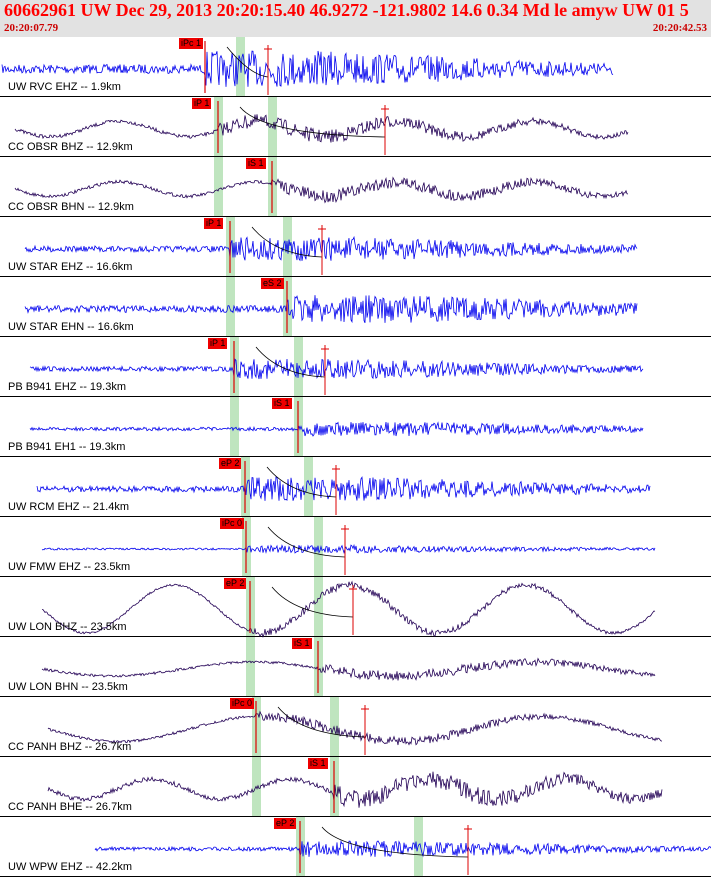 The image size is (711, 883). Describe the element at coordinates (67, 387) in the screenshot. I see `station-label: PB B941 EHZ -- 19.3km` at that location.